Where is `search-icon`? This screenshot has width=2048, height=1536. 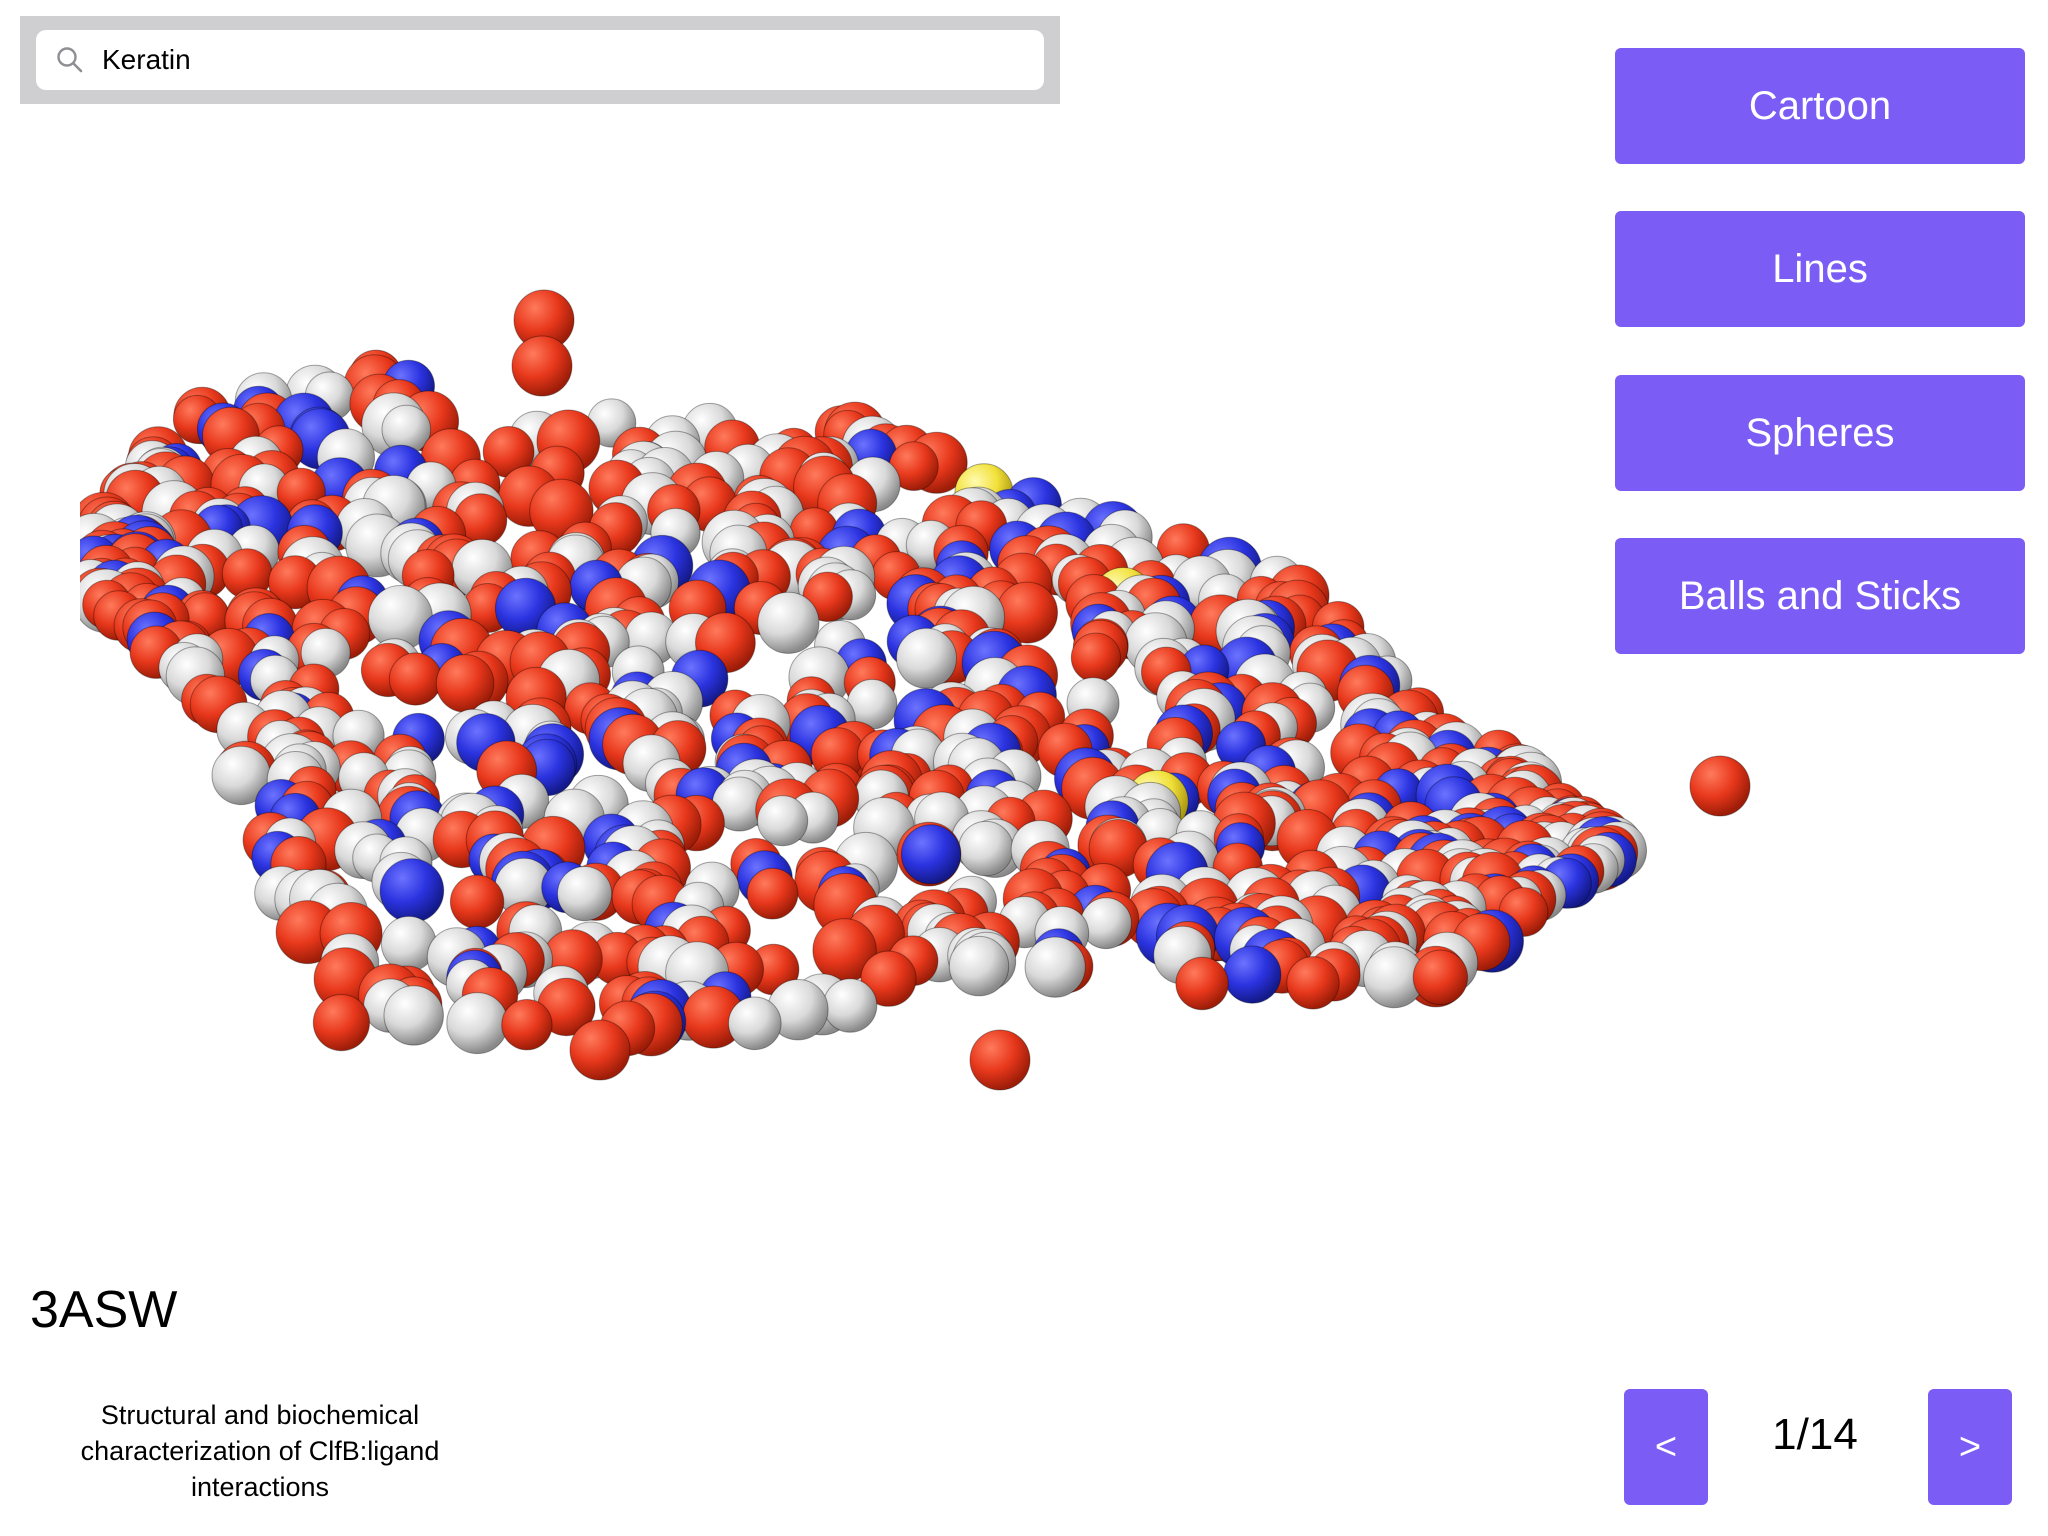 search-icon is located at coordinates (70, 60).